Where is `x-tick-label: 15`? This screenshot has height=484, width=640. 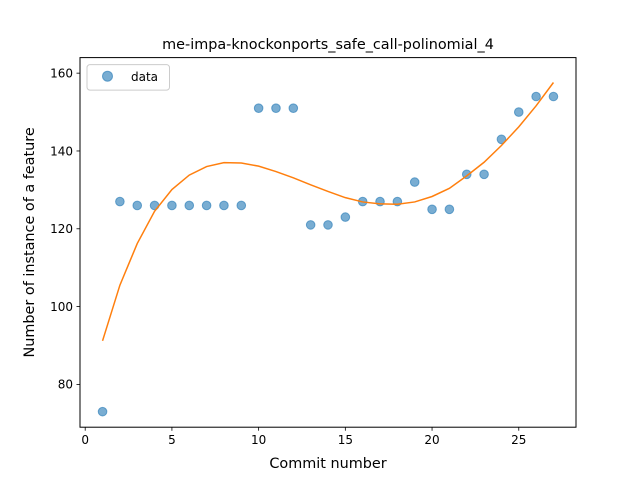 x-tick-label: 15 is located at coordinates (345, 440).